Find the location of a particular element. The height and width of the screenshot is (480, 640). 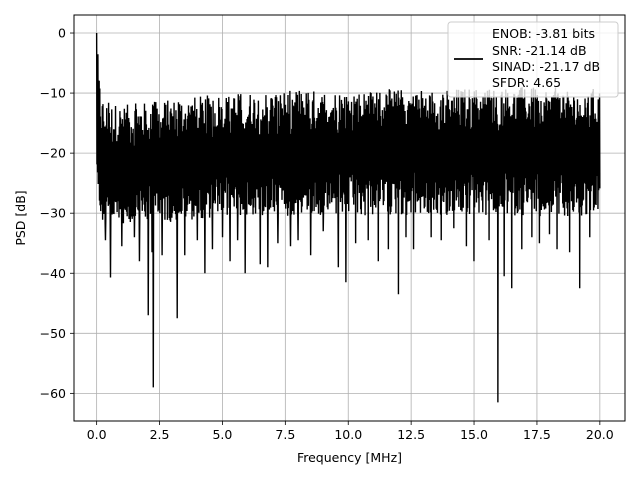

y-tick-label: −20 is located at coordinates (53, 153).